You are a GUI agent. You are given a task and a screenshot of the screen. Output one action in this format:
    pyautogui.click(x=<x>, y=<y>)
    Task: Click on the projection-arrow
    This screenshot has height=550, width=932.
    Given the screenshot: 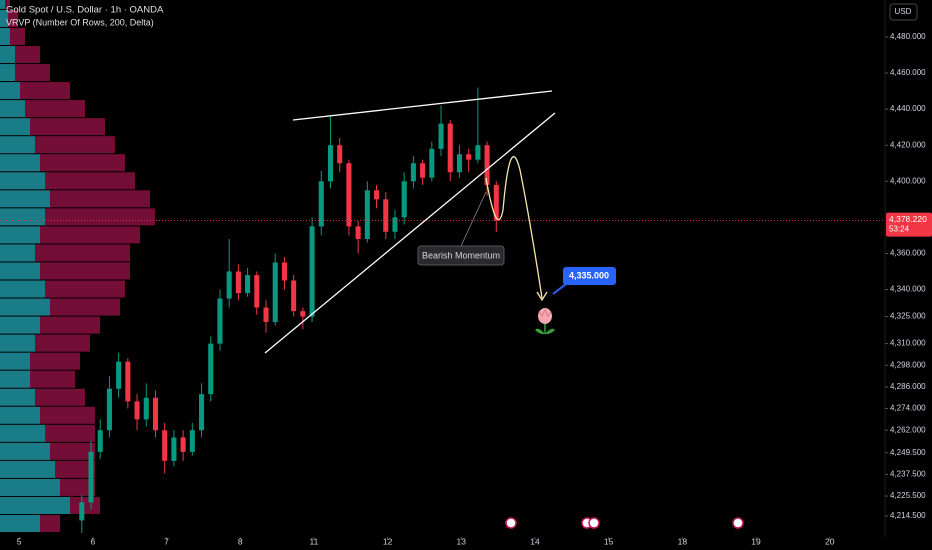 What is the action you would take?
    pyautogui.click(x=542, y=296)
    